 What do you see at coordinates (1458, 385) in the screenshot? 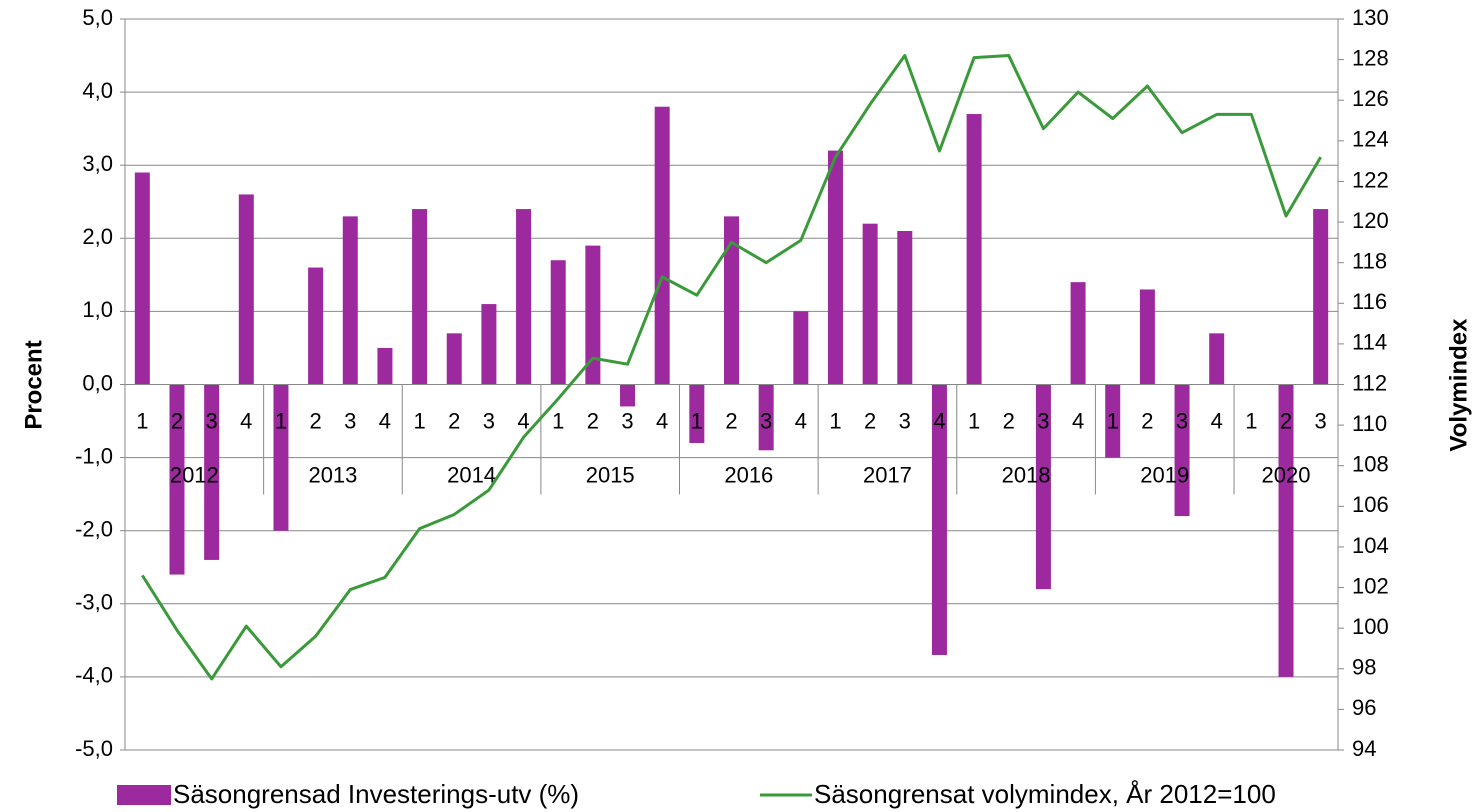
I see `y2-axis-title: Volymindex` at bounding box center [1458, 385].